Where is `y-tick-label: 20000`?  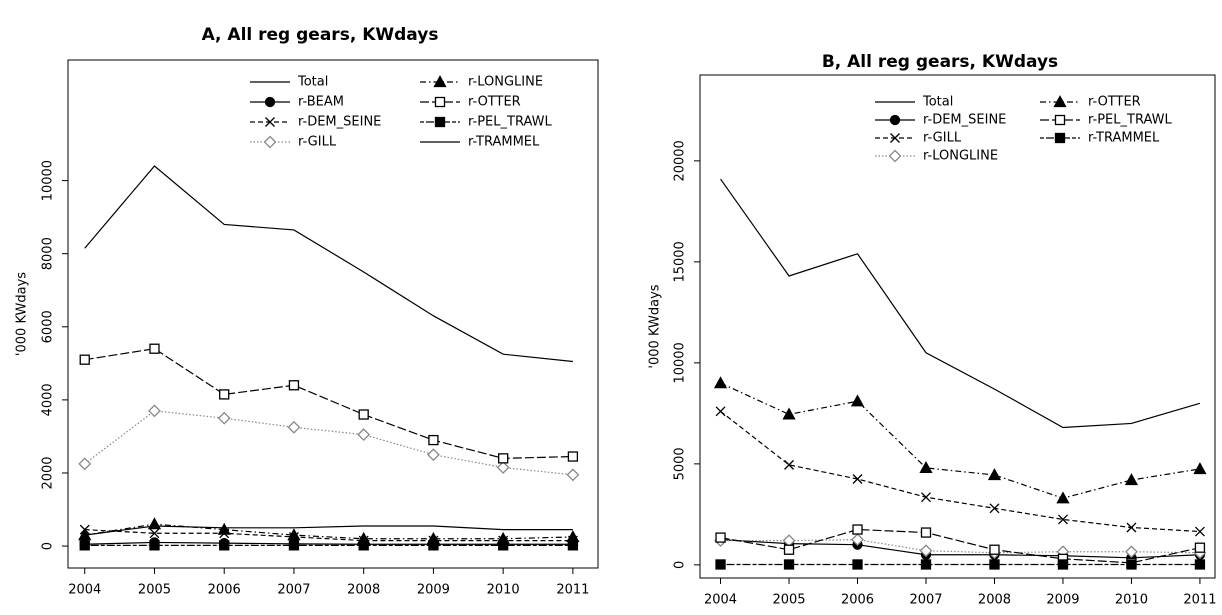 y-tick-label: 20000 is located at coordinates (680, 160).